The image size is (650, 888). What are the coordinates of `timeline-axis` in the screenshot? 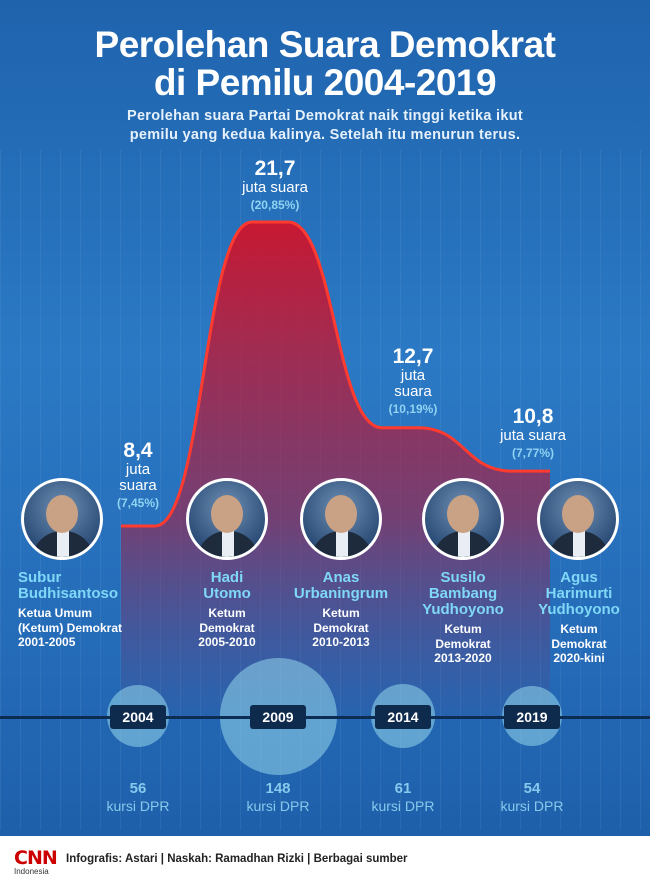 It's located at (325, 717).